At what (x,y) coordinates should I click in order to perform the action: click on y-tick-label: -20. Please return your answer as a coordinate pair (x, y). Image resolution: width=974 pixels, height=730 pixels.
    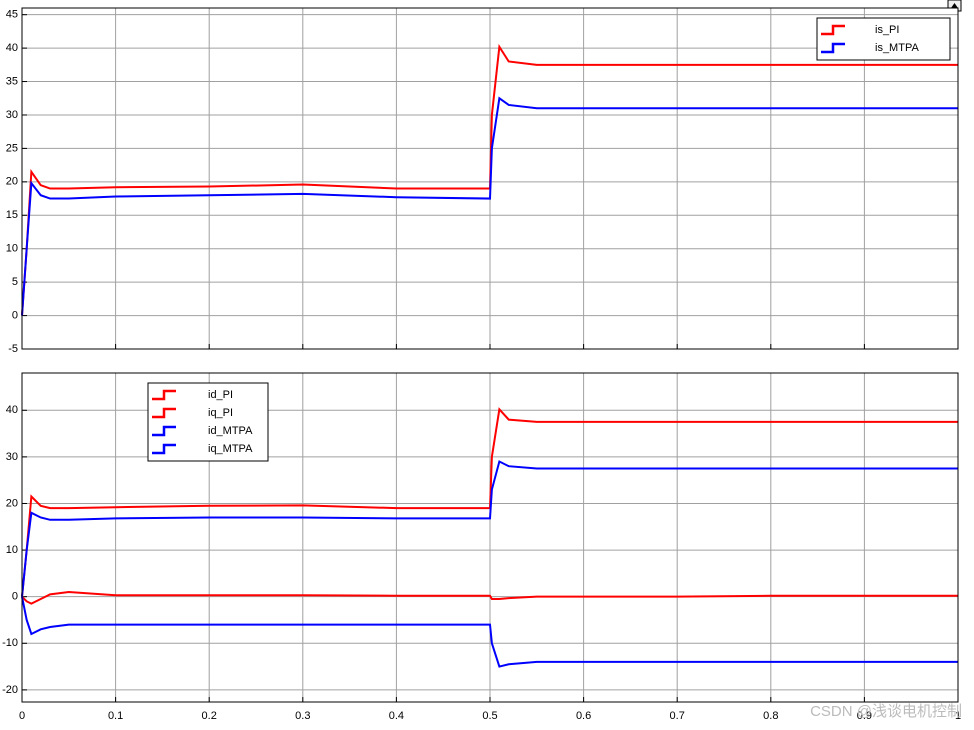
    Looking at the image, I should click on (10, 690).